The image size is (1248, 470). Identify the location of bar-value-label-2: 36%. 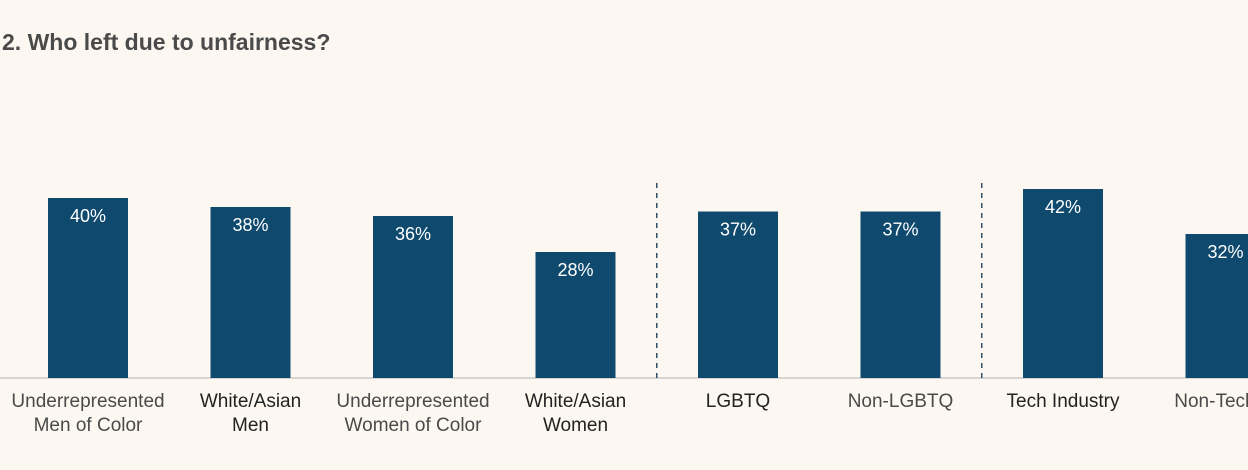
(413, 234).